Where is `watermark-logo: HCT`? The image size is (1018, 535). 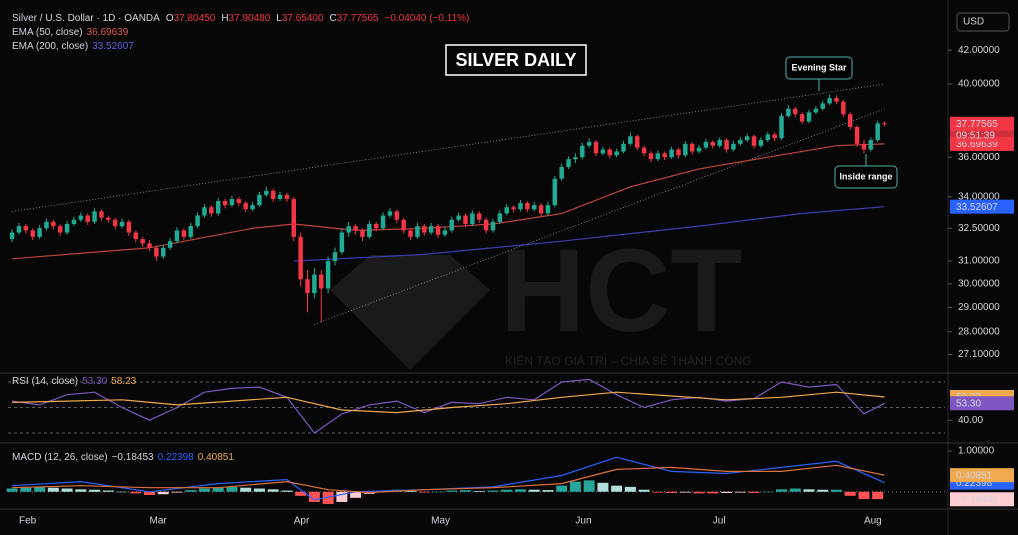 watermark-logo: HCT is located at coordinates (621, 291).